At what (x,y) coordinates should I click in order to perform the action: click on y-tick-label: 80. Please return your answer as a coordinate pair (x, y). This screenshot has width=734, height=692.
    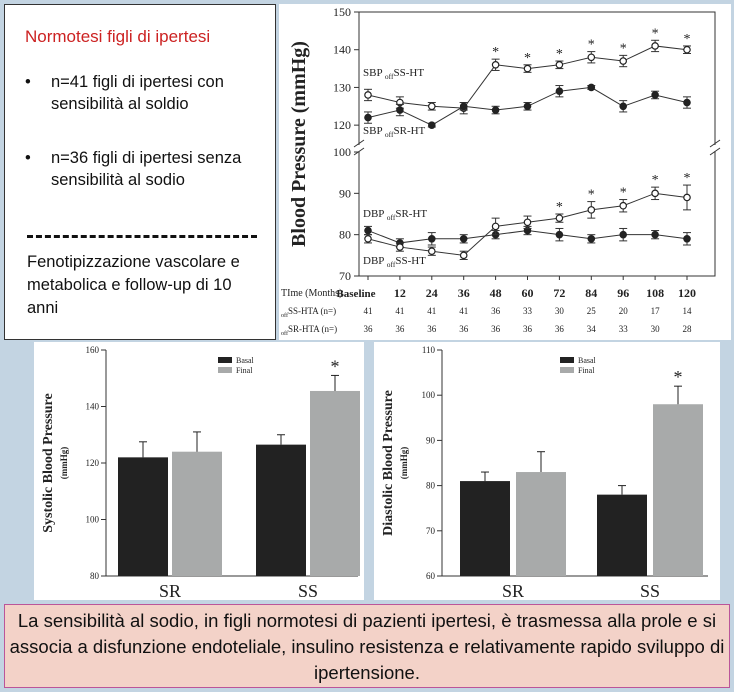
    Looking at the image, I should click on (345, 235).